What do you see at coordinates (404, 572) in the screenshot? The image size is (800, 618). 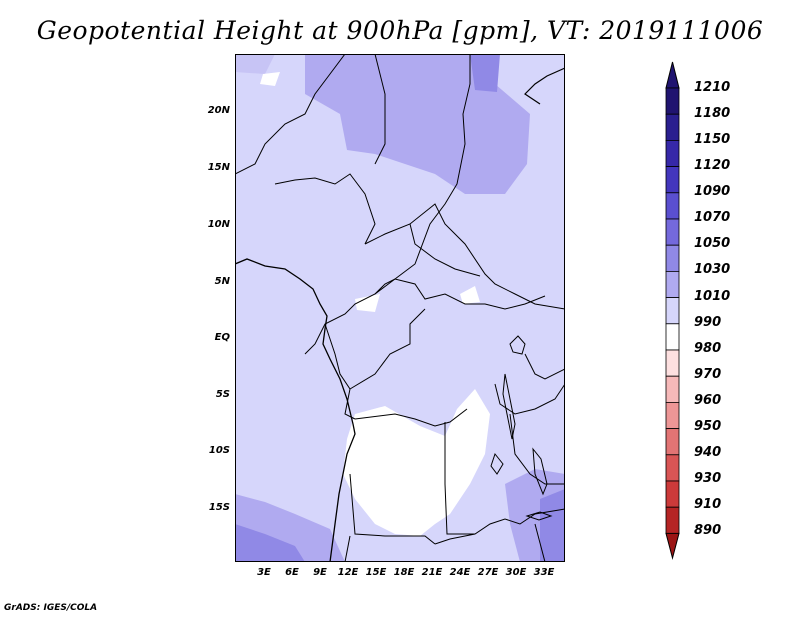 I see `lon-tick-18e: 18E` at bounding box center [404, 572].